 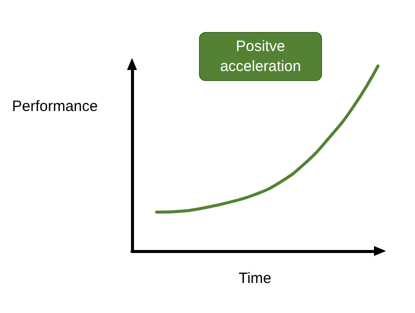 What do you see at coordinates (255, 278) in the screenshot?
I see `x-axis-title: Time` at bounding box center [255, 278].